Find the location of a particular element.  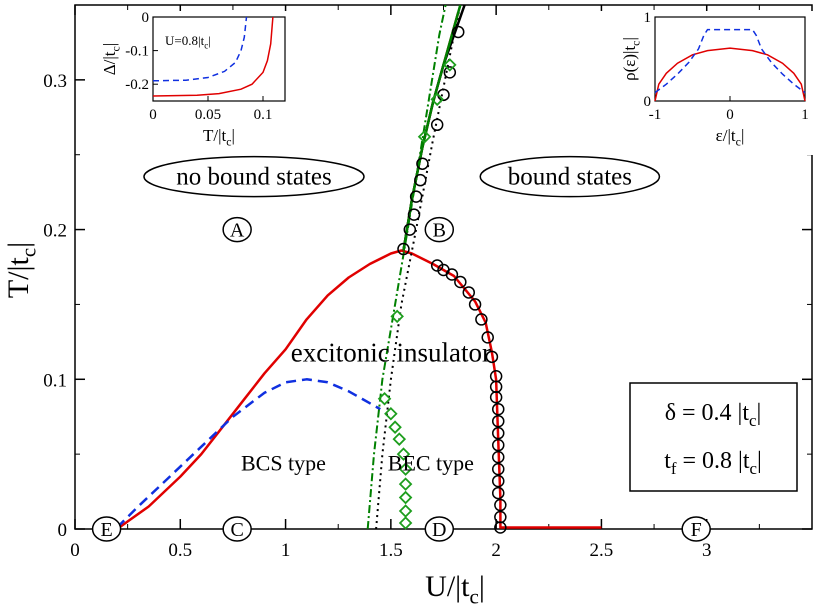

x-tick-label: 2.5 is located at coordinates (602, 550).